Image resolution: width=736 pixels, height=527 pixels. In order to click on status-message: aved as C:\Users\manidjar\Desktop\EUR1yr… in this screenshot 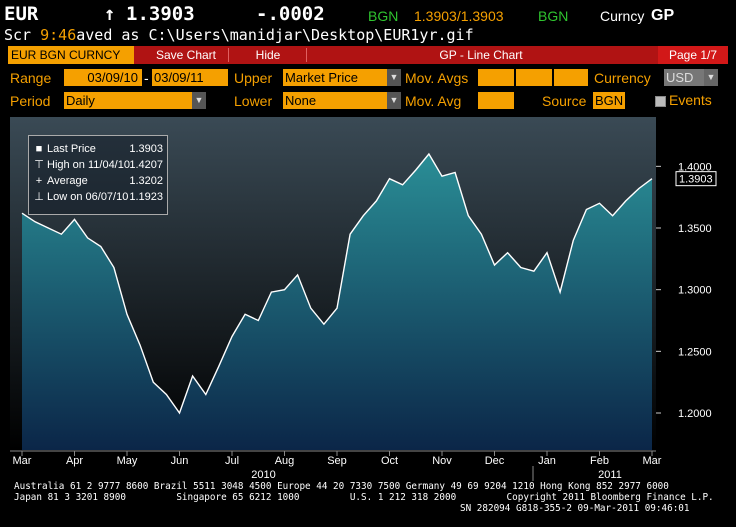, I will do `click(275, 35)`.